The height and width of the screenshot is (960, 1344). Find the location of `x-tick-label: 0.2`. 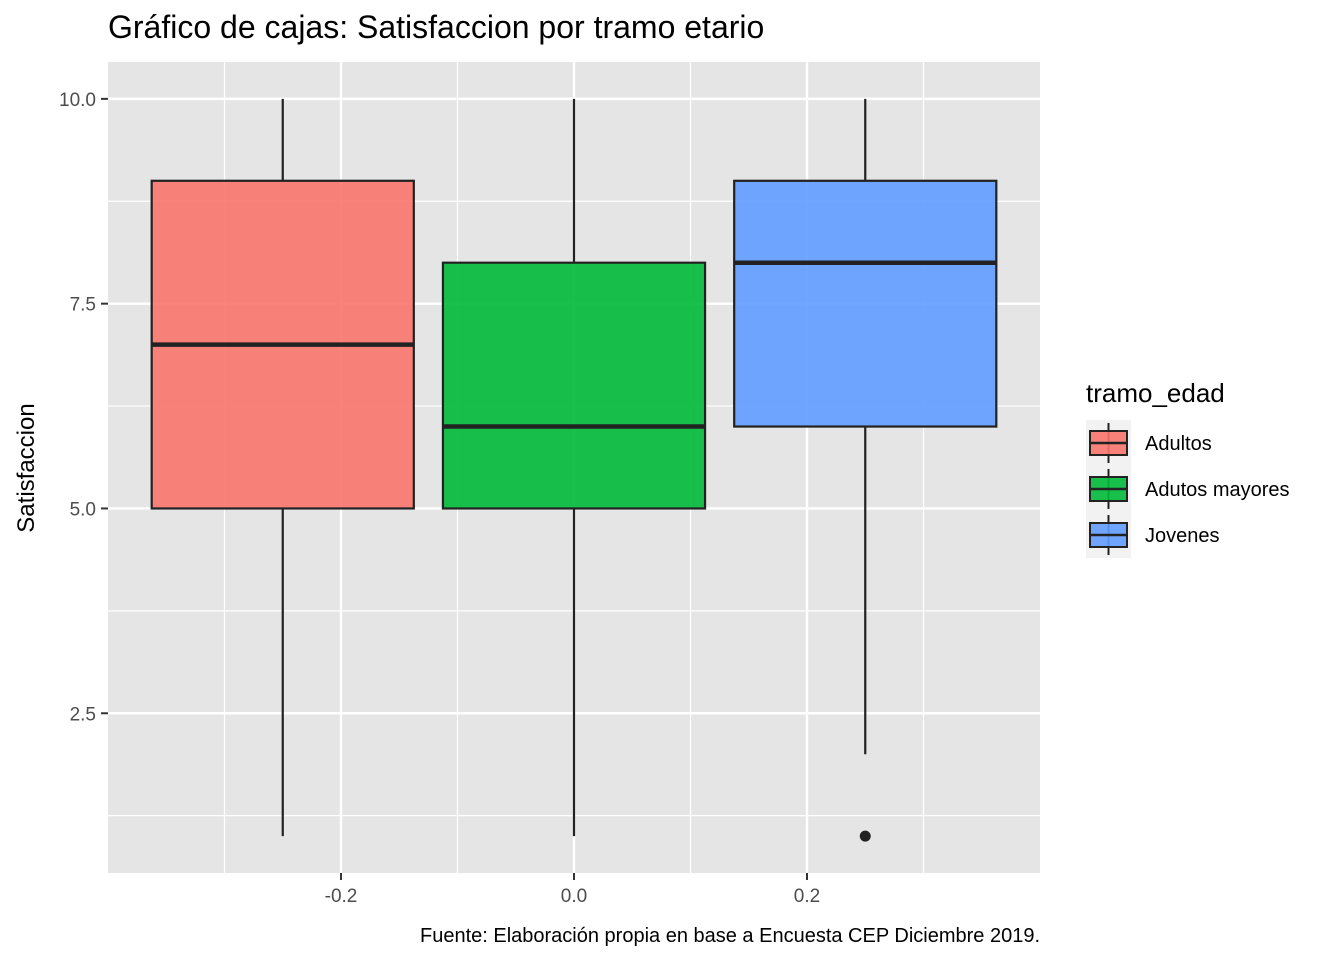

x-tick-label: 0.2 is located at coordinates (807, 896).